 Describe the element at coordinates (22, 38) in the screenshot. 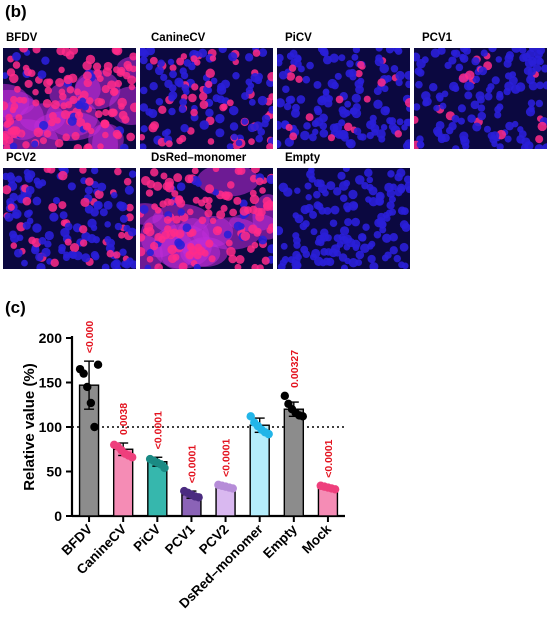

I see `micrograph-title-bfdv: BFDV` at that location.